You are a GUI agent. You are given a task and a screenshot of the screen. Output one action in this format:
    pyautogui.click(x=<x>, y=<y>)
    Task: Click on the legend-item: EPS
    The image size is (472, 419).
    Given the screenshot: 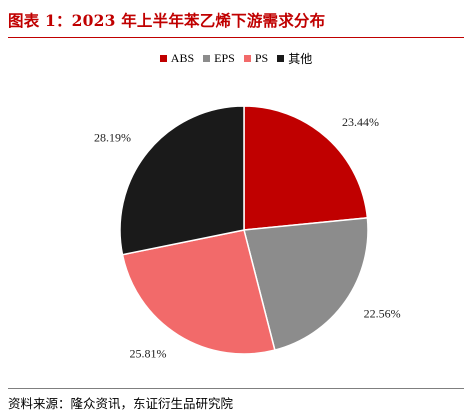 What is the action you would take?
    pyautogui.click(x=219, y=58)
    